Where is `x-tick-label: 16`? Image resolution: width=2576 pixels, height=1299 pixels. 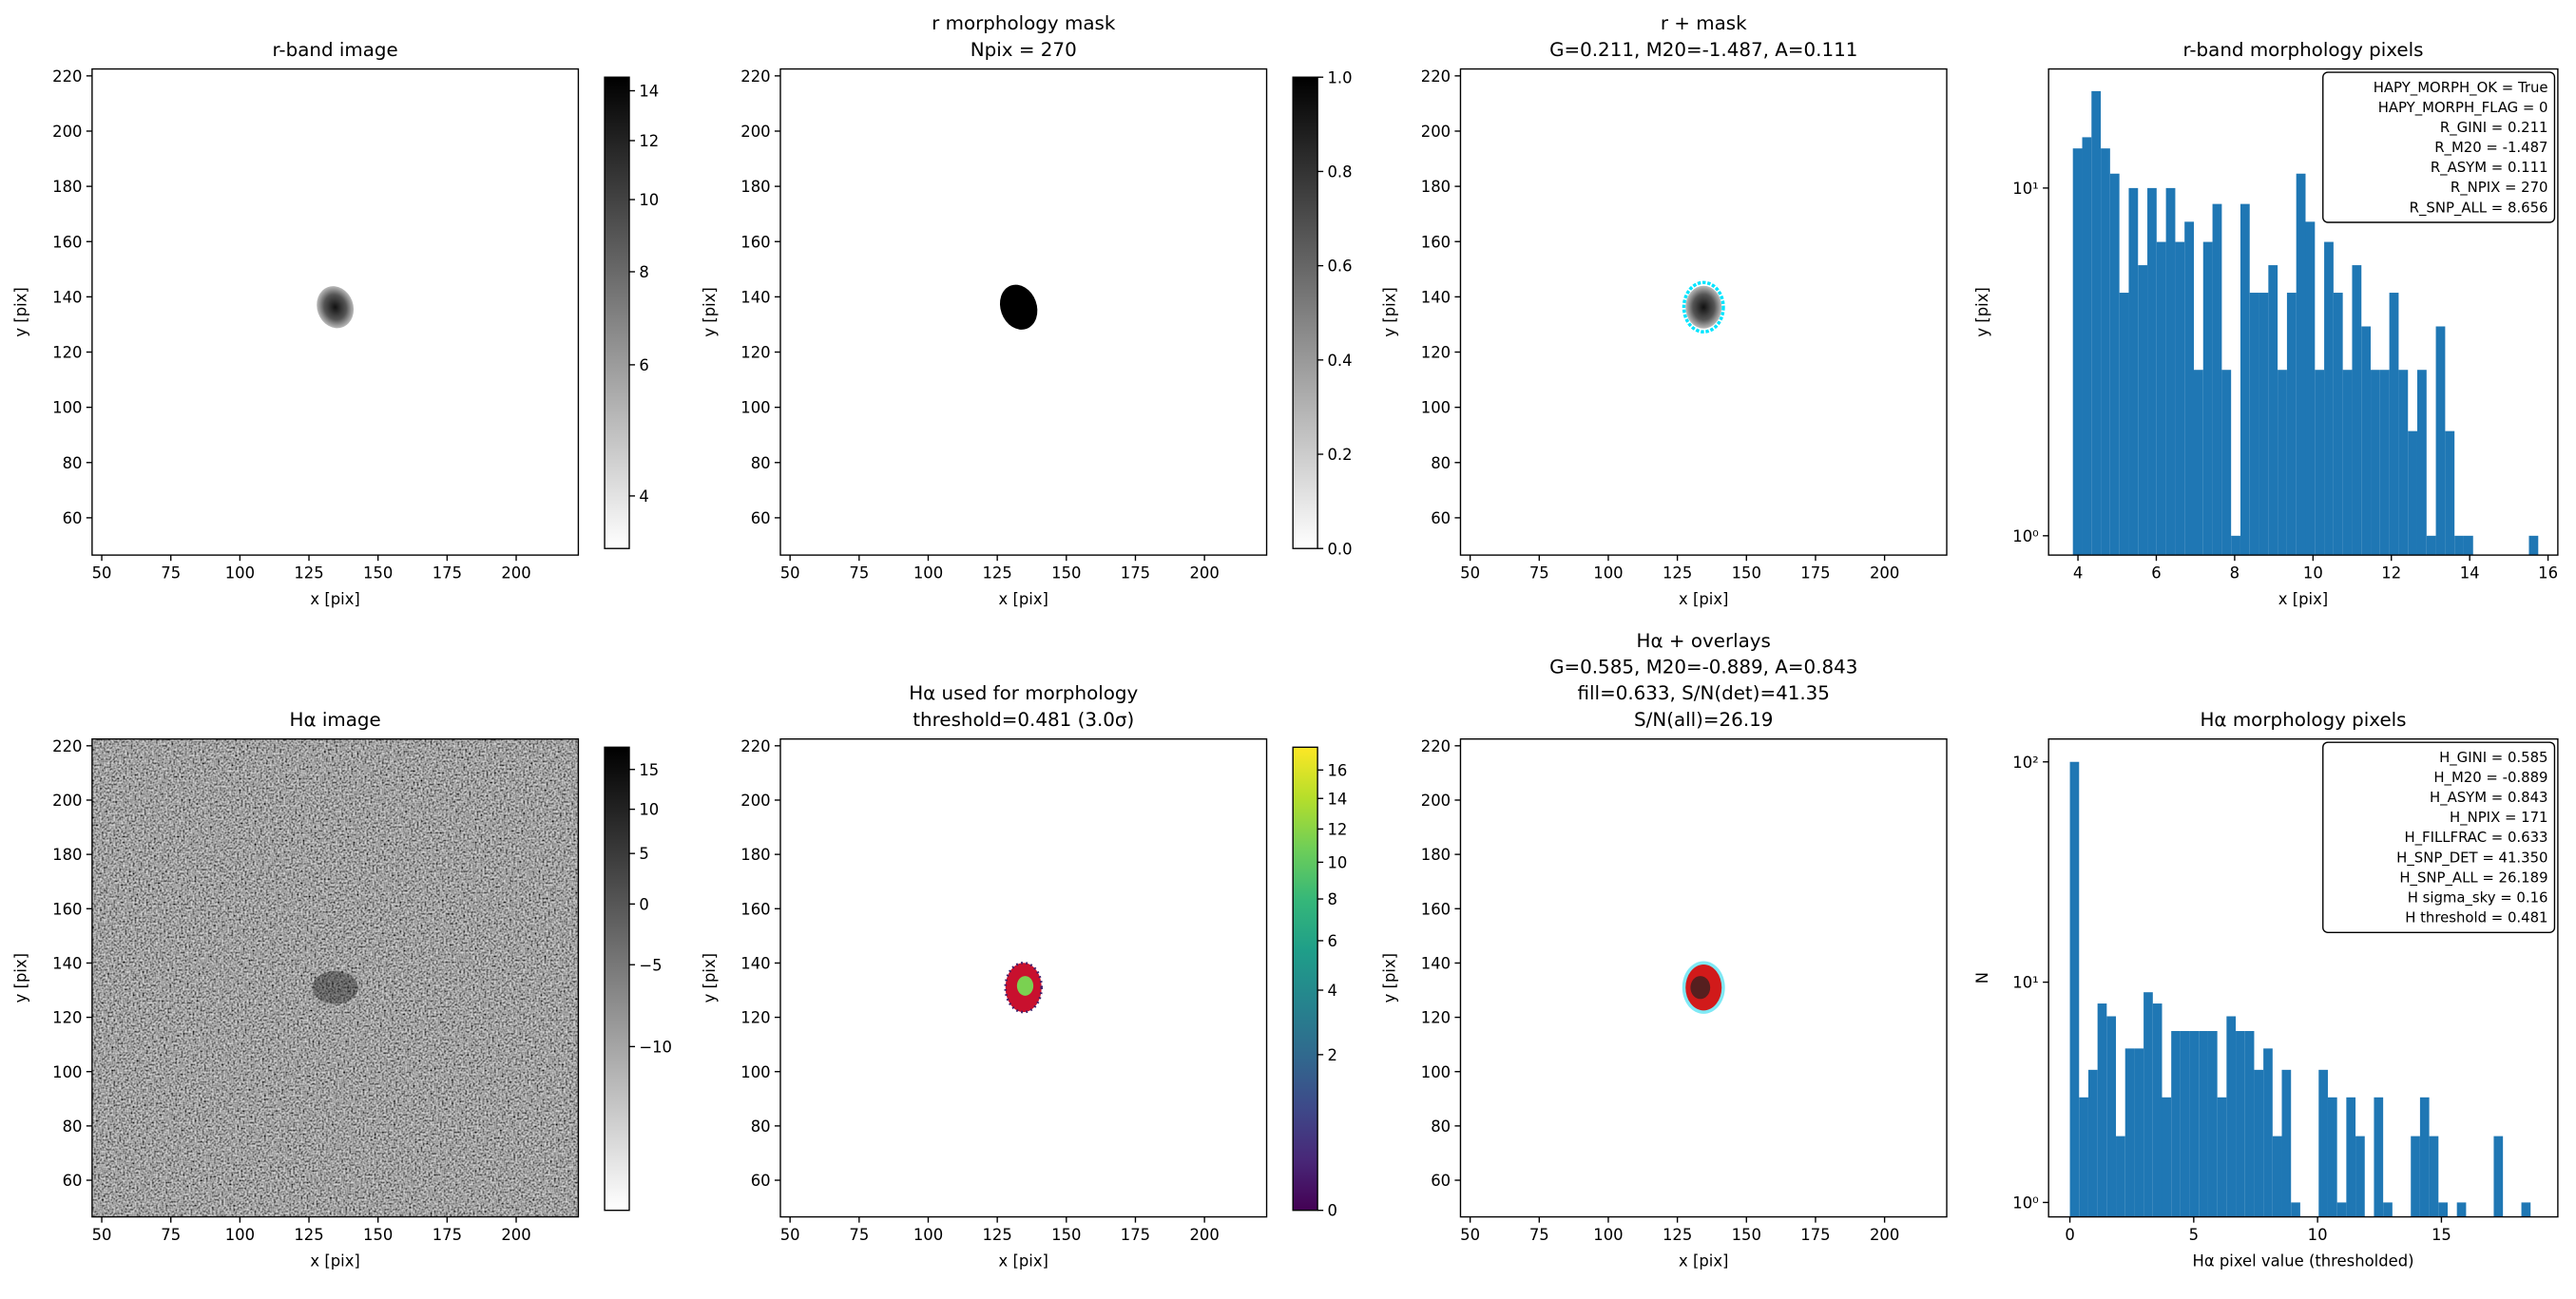 x-tick-label: 16 is located at coordinates (2548, 573).